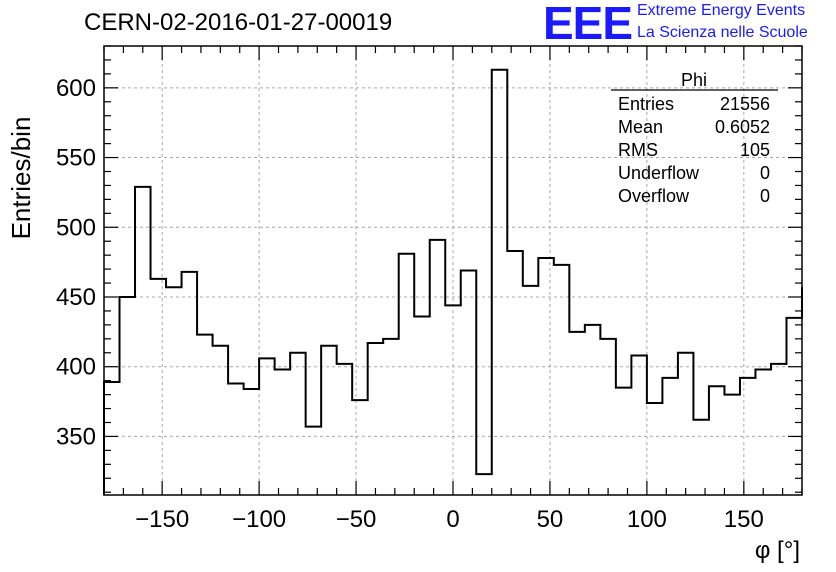 The height and width of the screenshot is (572, 836). What do you see at coordinates (588, 24) in the screenshot?
I see `eee-logo: EEE` at bounding box center [588, 24].